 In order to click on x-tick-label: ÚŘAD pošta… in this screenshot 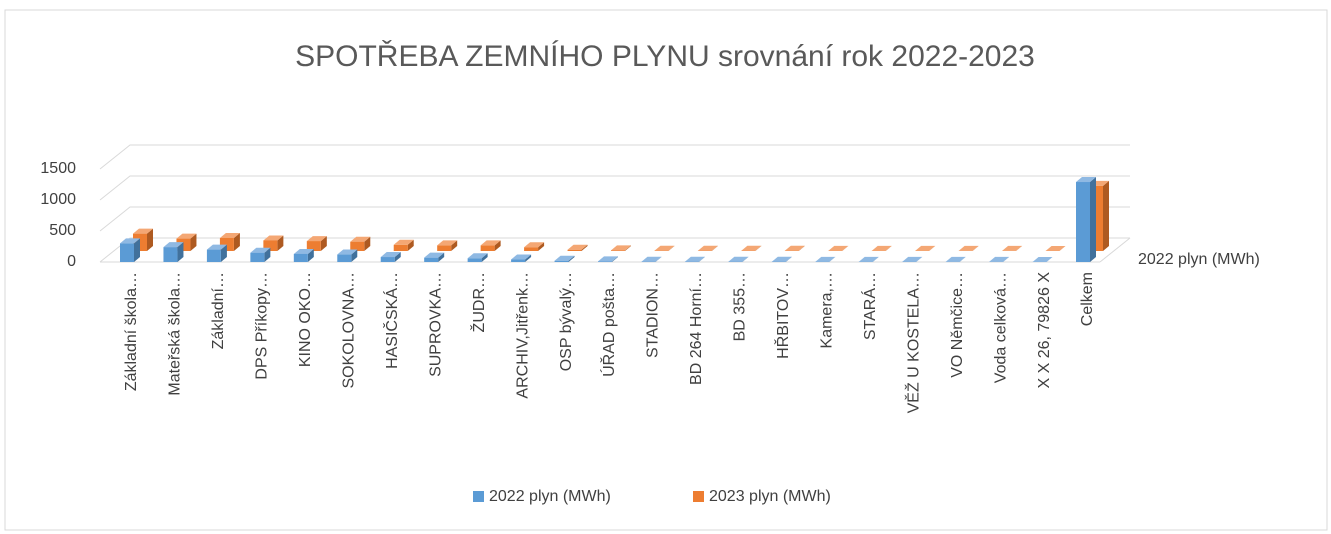, I will do `click(608, 324)`.